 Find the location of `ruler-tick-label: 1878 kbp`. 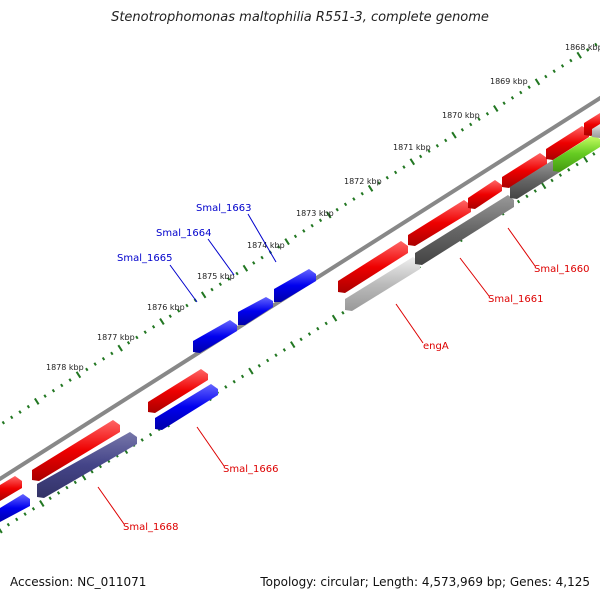

ruler-tick-label: 1878 kbp is located at coordinates (65, 367).